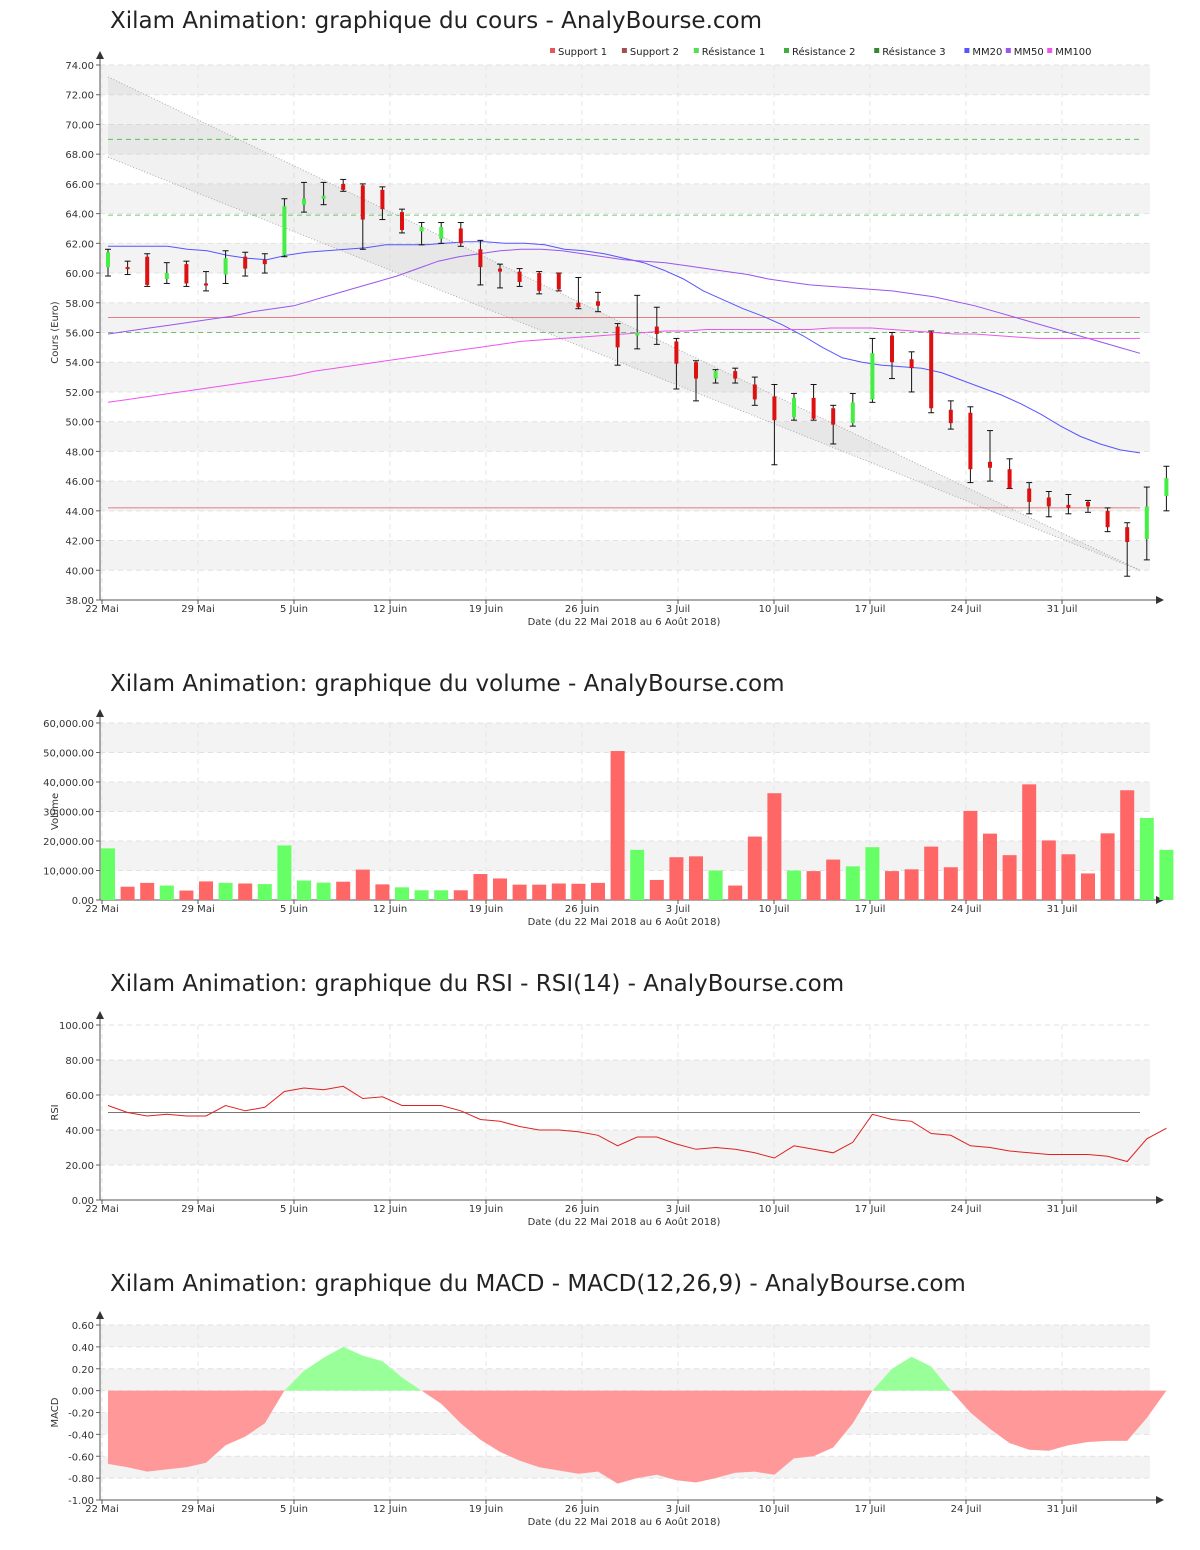 The width and height of the screenshot is (1200, 1550). Describe the element at coordinates (79, 363) in the screenshot. I see `y-tick-label: 54.00` at that location.